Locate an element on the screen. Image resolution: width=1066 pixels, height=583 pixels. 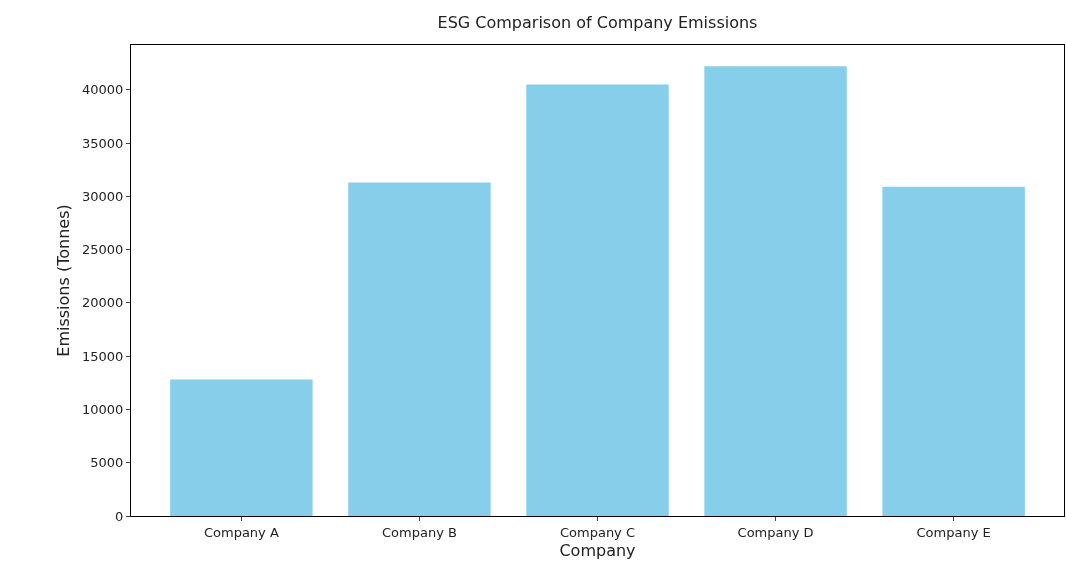
x-tick-label: Company B is located at coordinates (419, 532).